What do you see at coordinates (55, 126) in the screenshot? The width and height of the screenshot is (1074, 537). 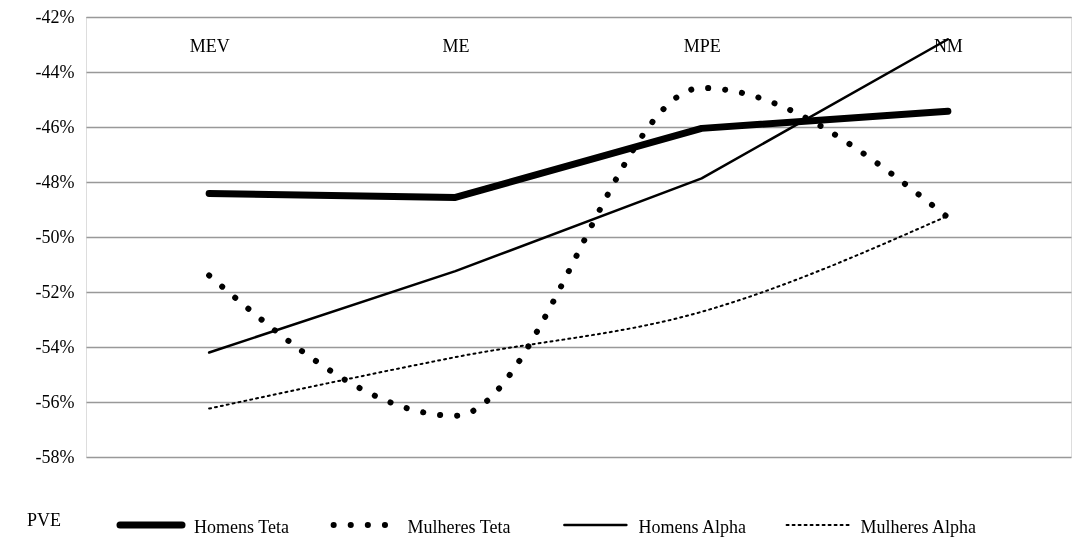 I see `y-tick-label: -46%` at bounding box center [55, 126].